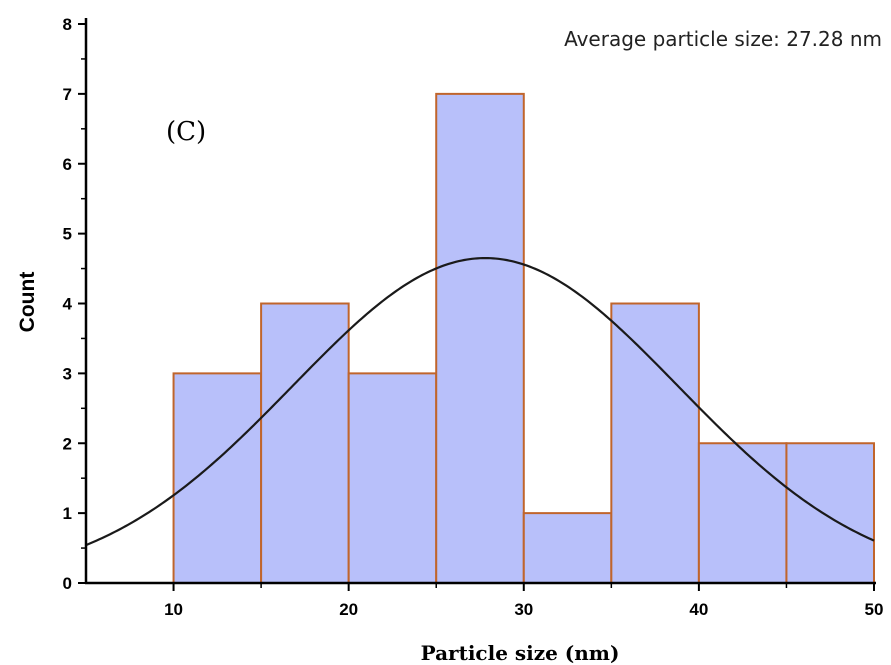  What do you see at coordinates (67, 234) in the screenshot?
I see `y-tick-label-5: 5` at bounding box center [67, 234].